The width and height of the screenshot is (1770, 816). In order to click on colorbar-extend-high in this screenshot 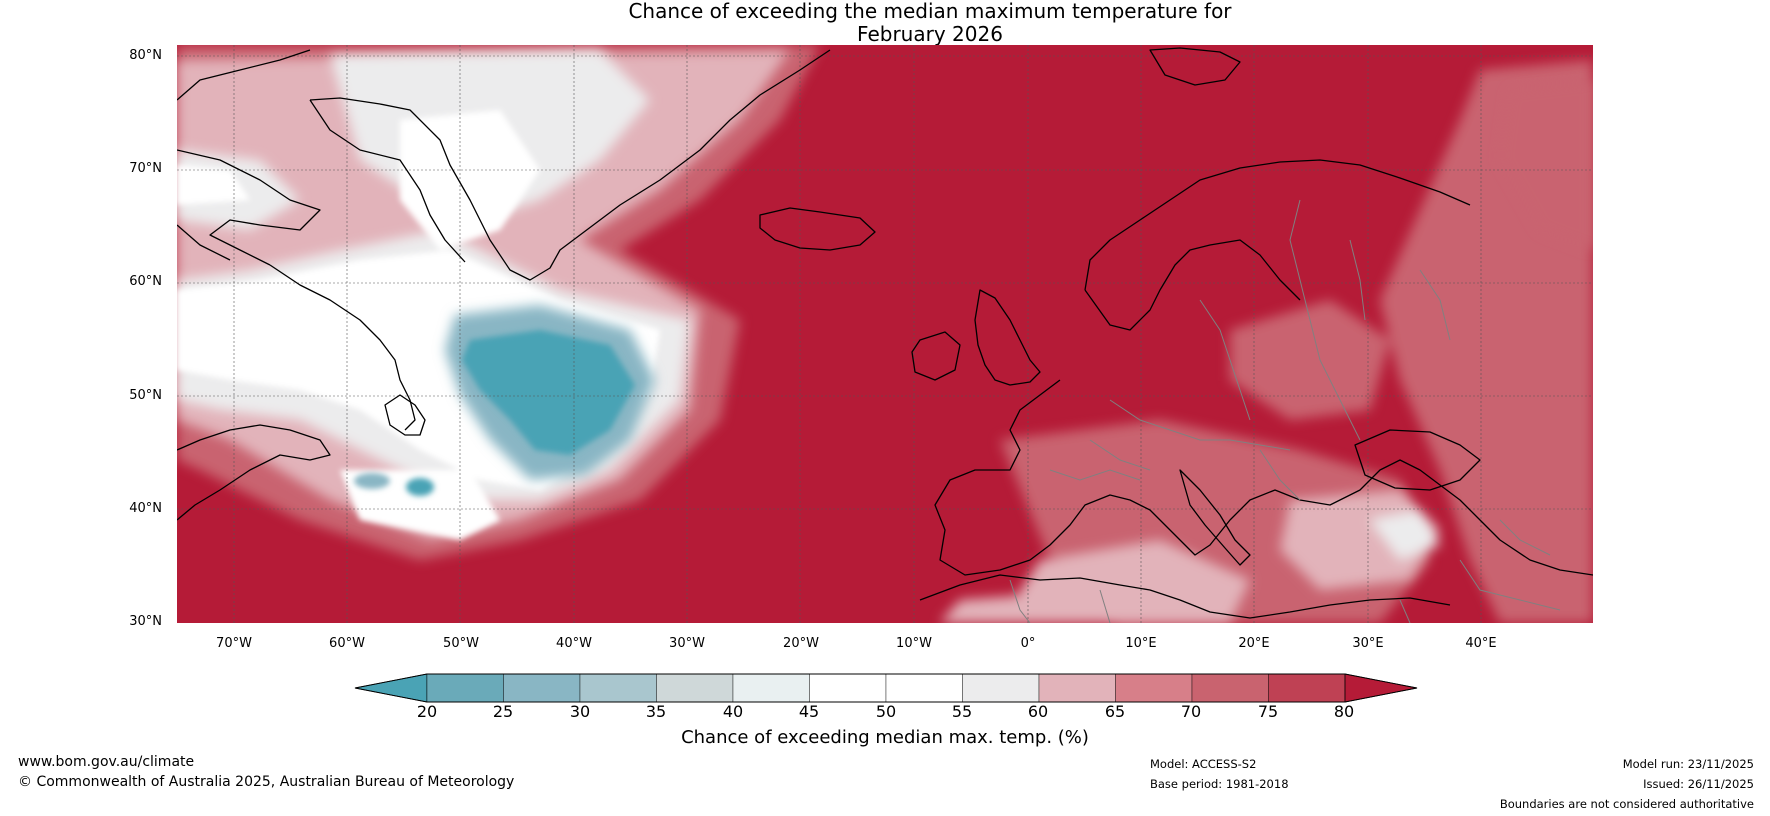, I will do `click(1381, 688)`.